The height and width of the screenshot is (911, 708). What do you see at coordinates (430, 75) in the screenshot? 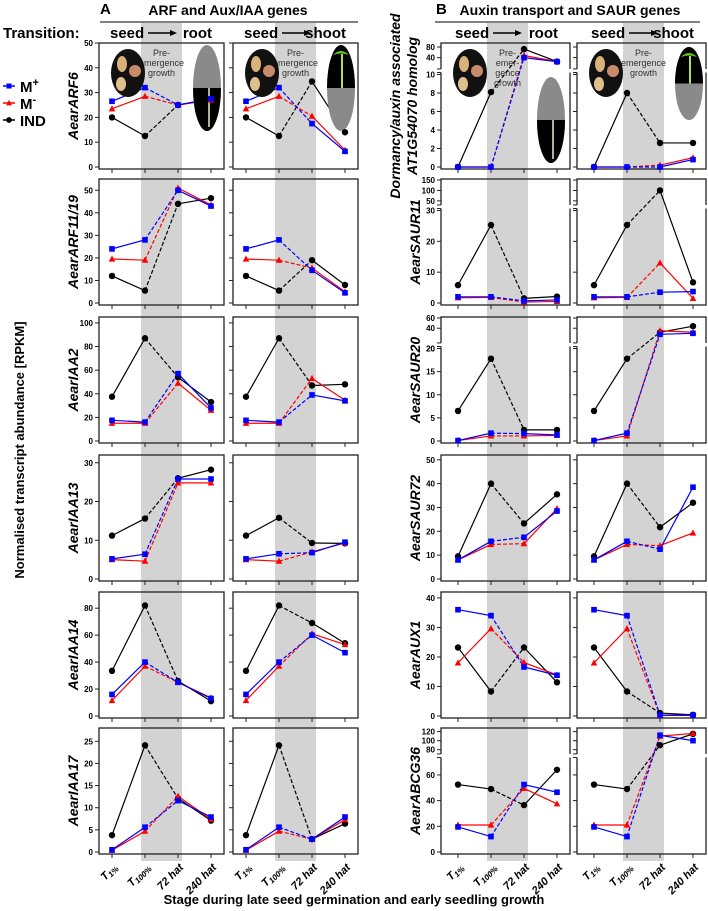
I see `y-tick-label: 10` at bounding box center [430, 75].